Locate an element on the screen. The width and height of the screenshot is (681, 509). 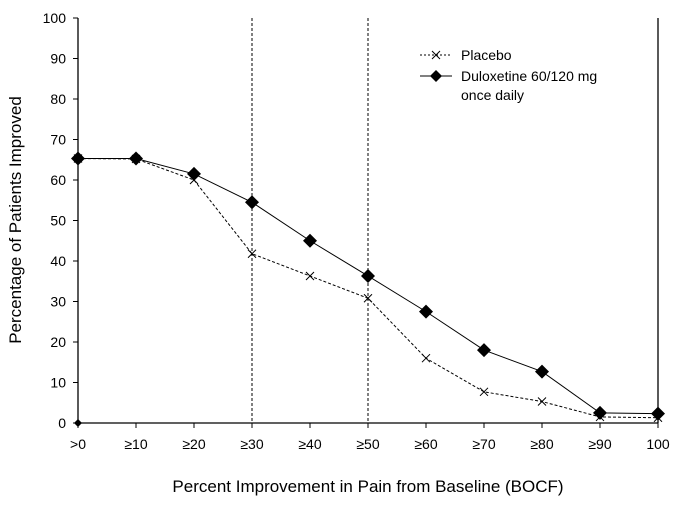
y-tick-label: 70 is located at coordinates (58, 140).